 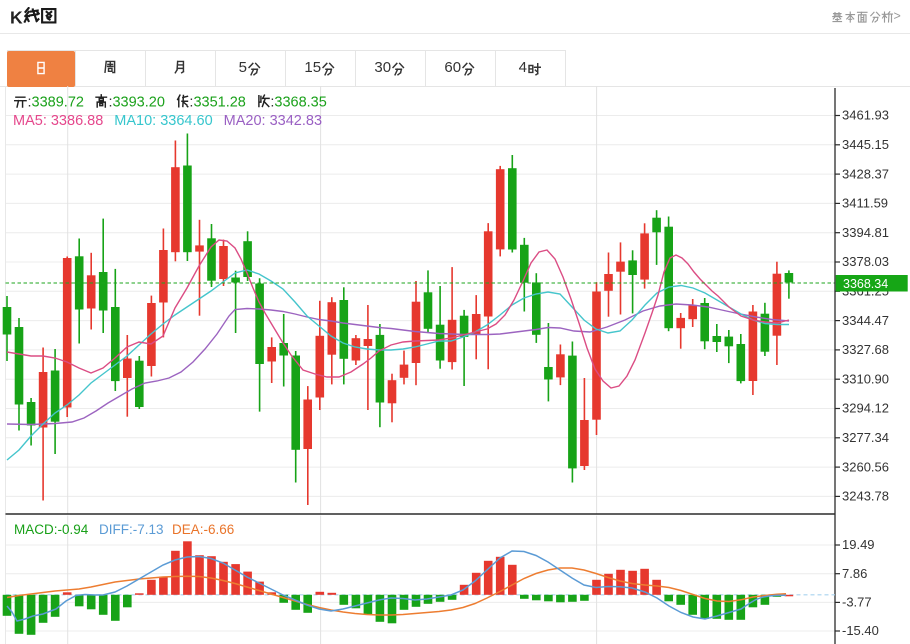 I want to click on svg-text: 3428.37, so click(x=865, y=173).